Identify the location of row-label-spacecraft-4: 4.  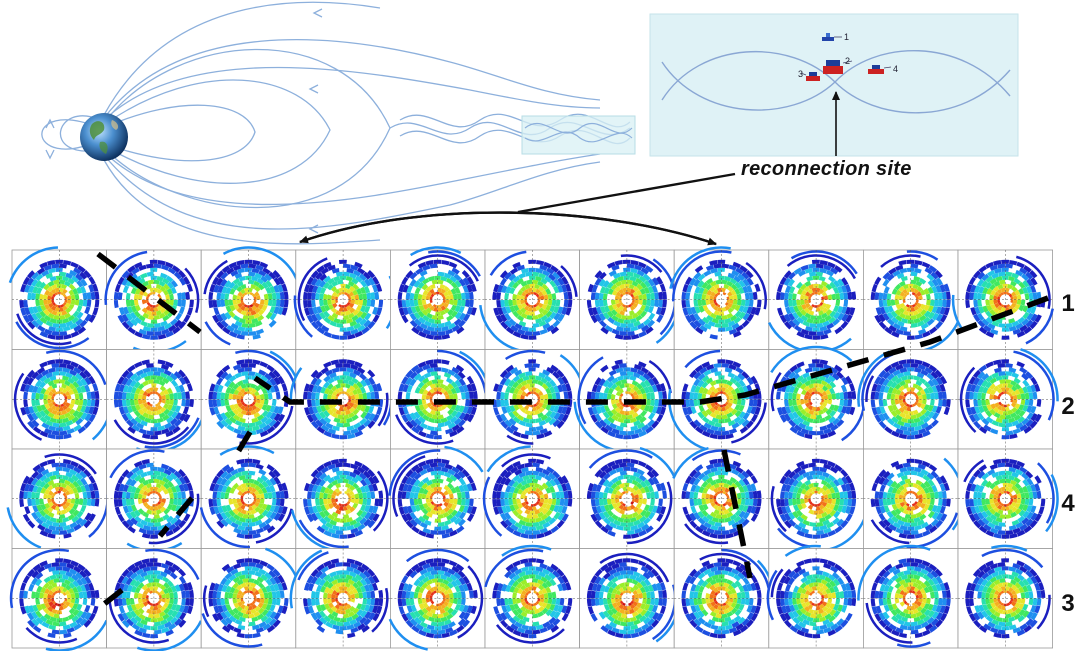
(1068, 503).